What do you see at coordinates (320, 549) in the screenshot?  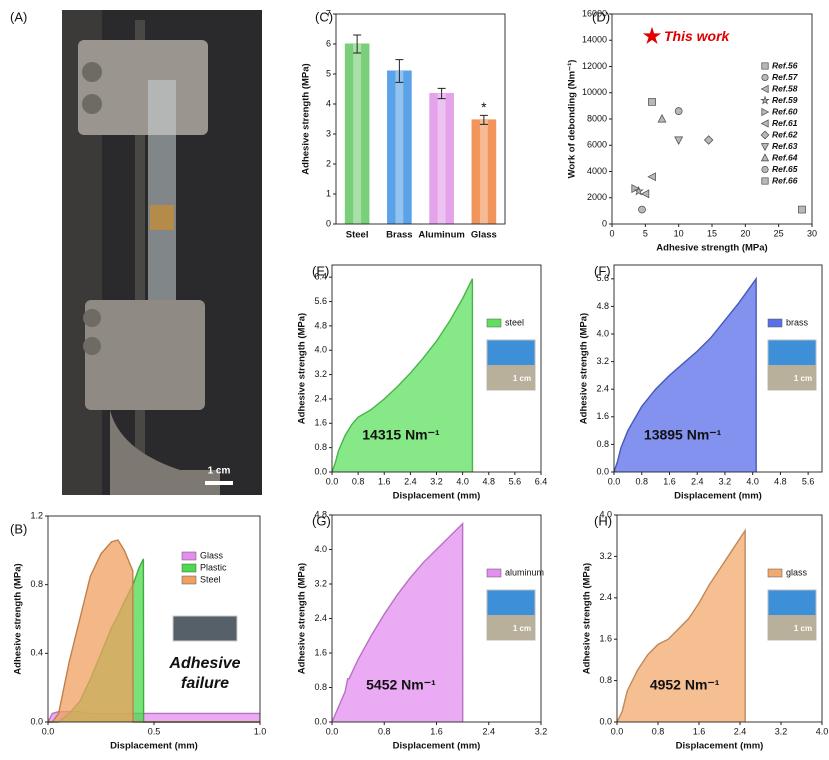 I see `y-tick-label: 4.0` at bounding box center [320, 549].